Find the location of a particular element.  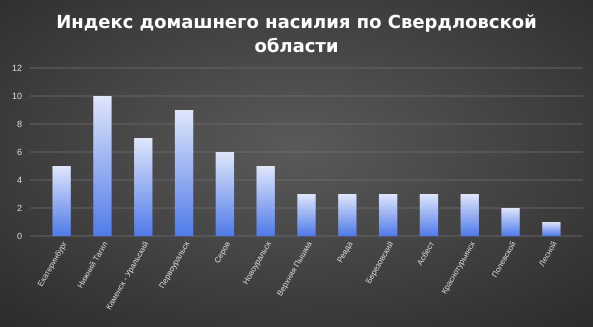

y-tick-label: 10 is located at coordinates (17, 96).